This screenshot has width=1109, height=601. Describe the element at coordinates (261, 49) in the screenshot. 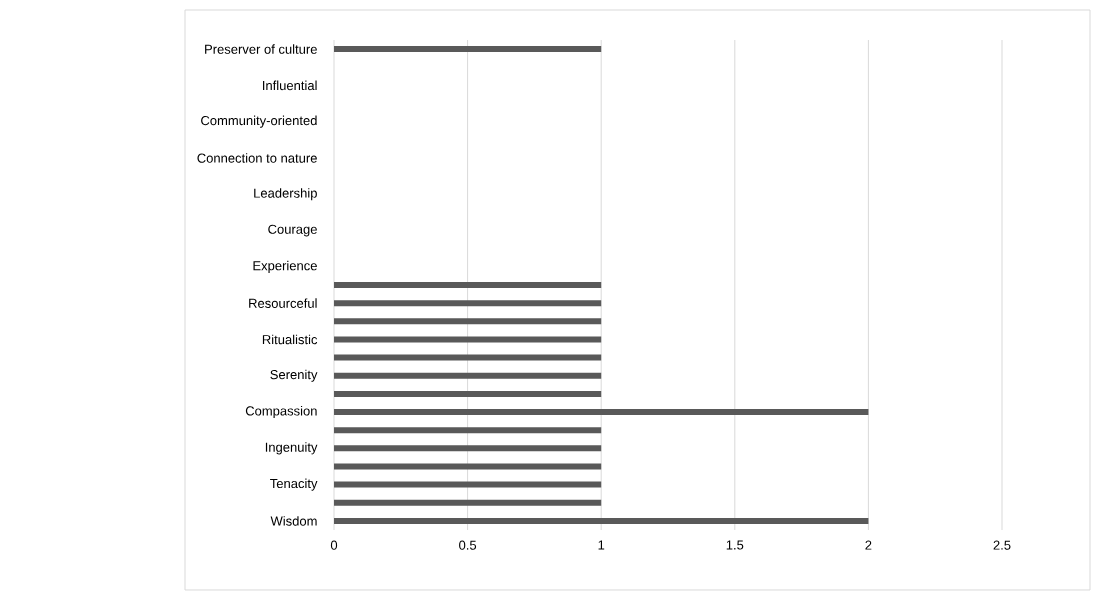

I see `y-tick-label: Preserver of culture` at that location.